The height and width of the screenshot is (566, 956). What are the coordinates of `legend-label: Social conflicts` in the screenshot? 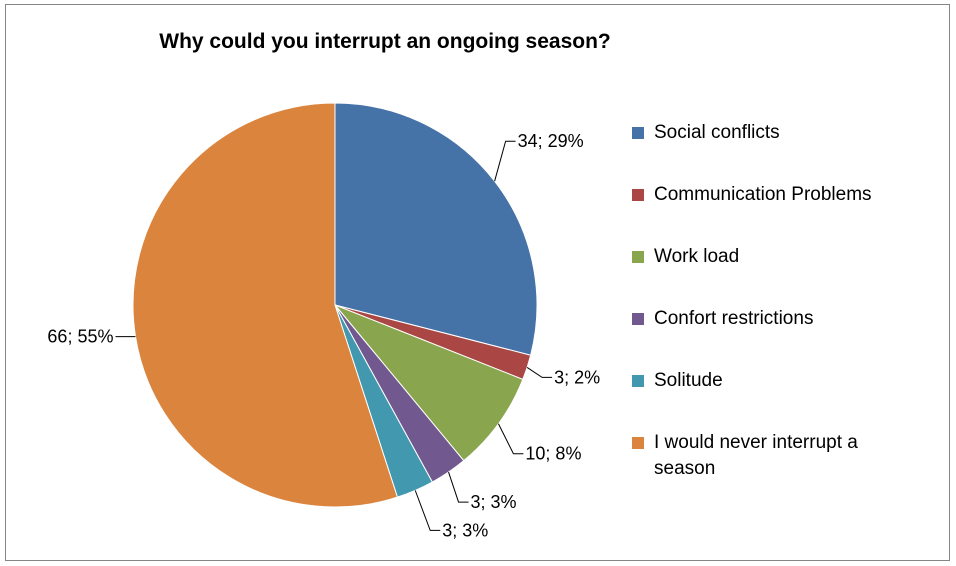 It's located at (717, 132).